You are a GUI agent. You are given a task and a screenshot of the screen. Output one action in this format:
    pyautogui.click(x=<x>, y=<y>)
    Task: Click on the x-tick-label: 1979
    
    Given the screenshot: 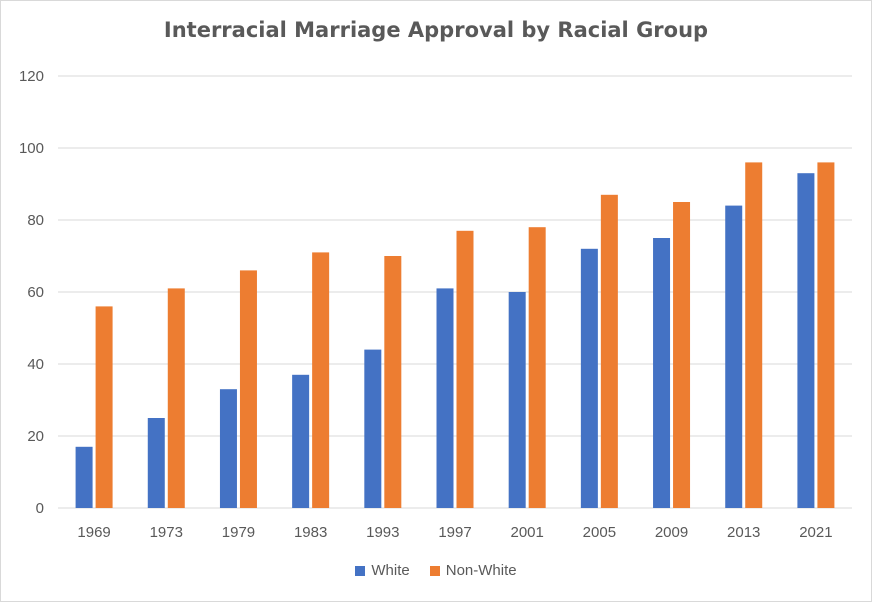 What is the action you would take?
    pyautogui.click(x=238, y=532)
    